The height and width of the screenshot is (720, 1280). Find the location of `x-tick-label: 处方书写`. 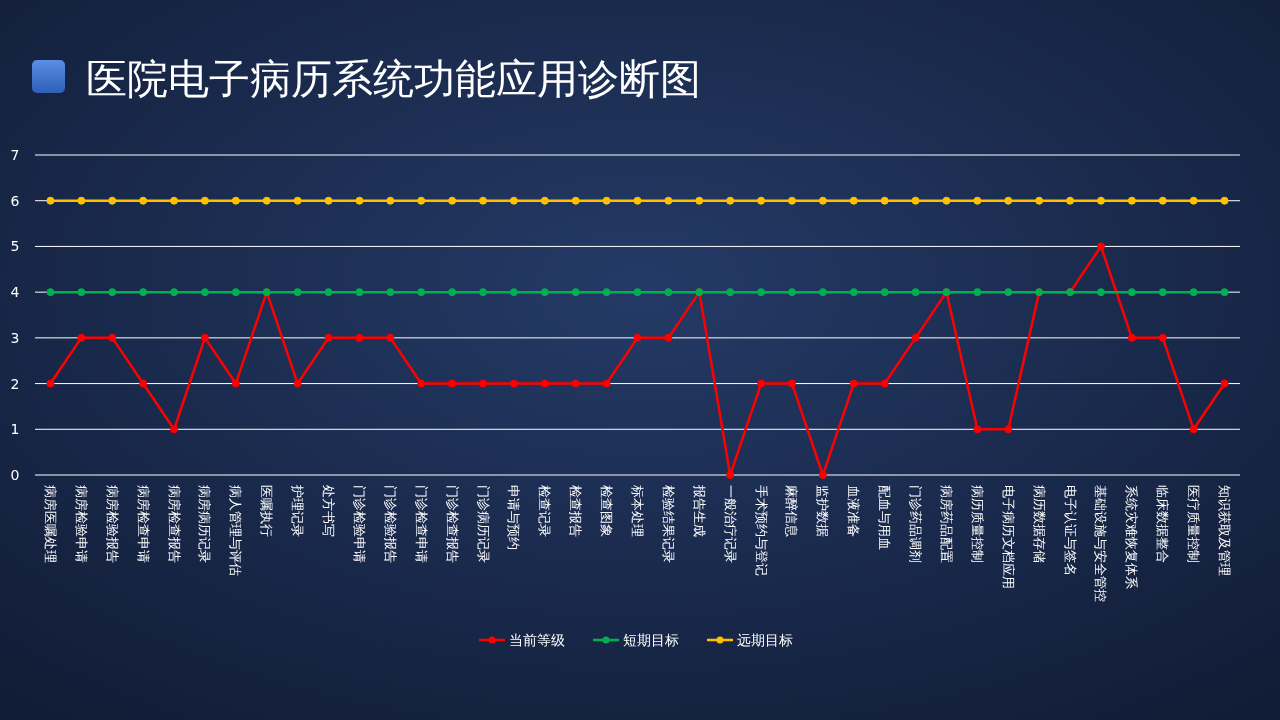

x-tick-label: 处方书写 is located at coordinates (329, 511).